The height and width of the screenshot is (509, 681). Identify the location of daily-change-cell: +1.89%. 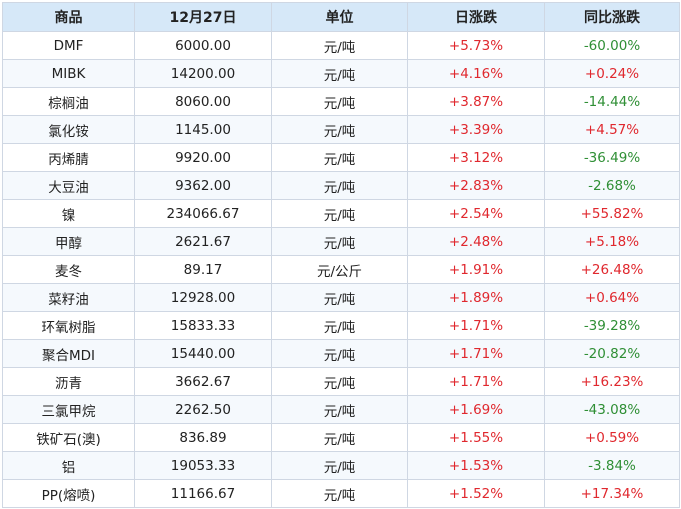
(476, 297).